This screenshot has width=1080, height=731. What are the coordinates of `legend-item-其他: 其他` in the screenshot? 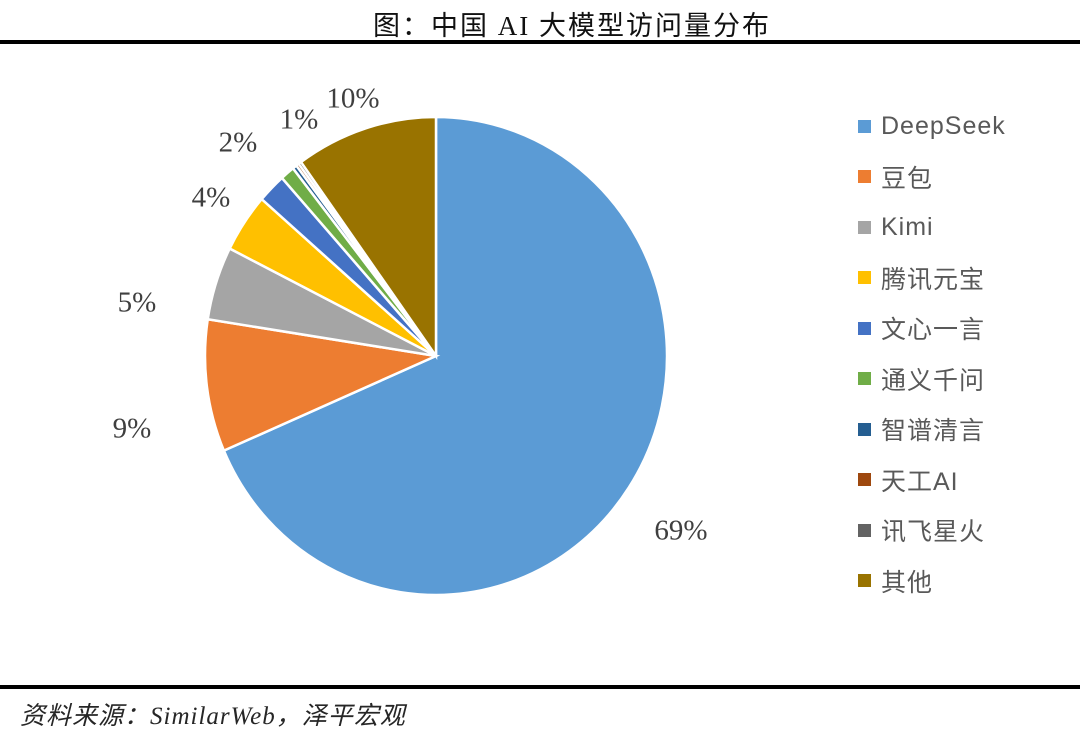 It's located at (932, 581).